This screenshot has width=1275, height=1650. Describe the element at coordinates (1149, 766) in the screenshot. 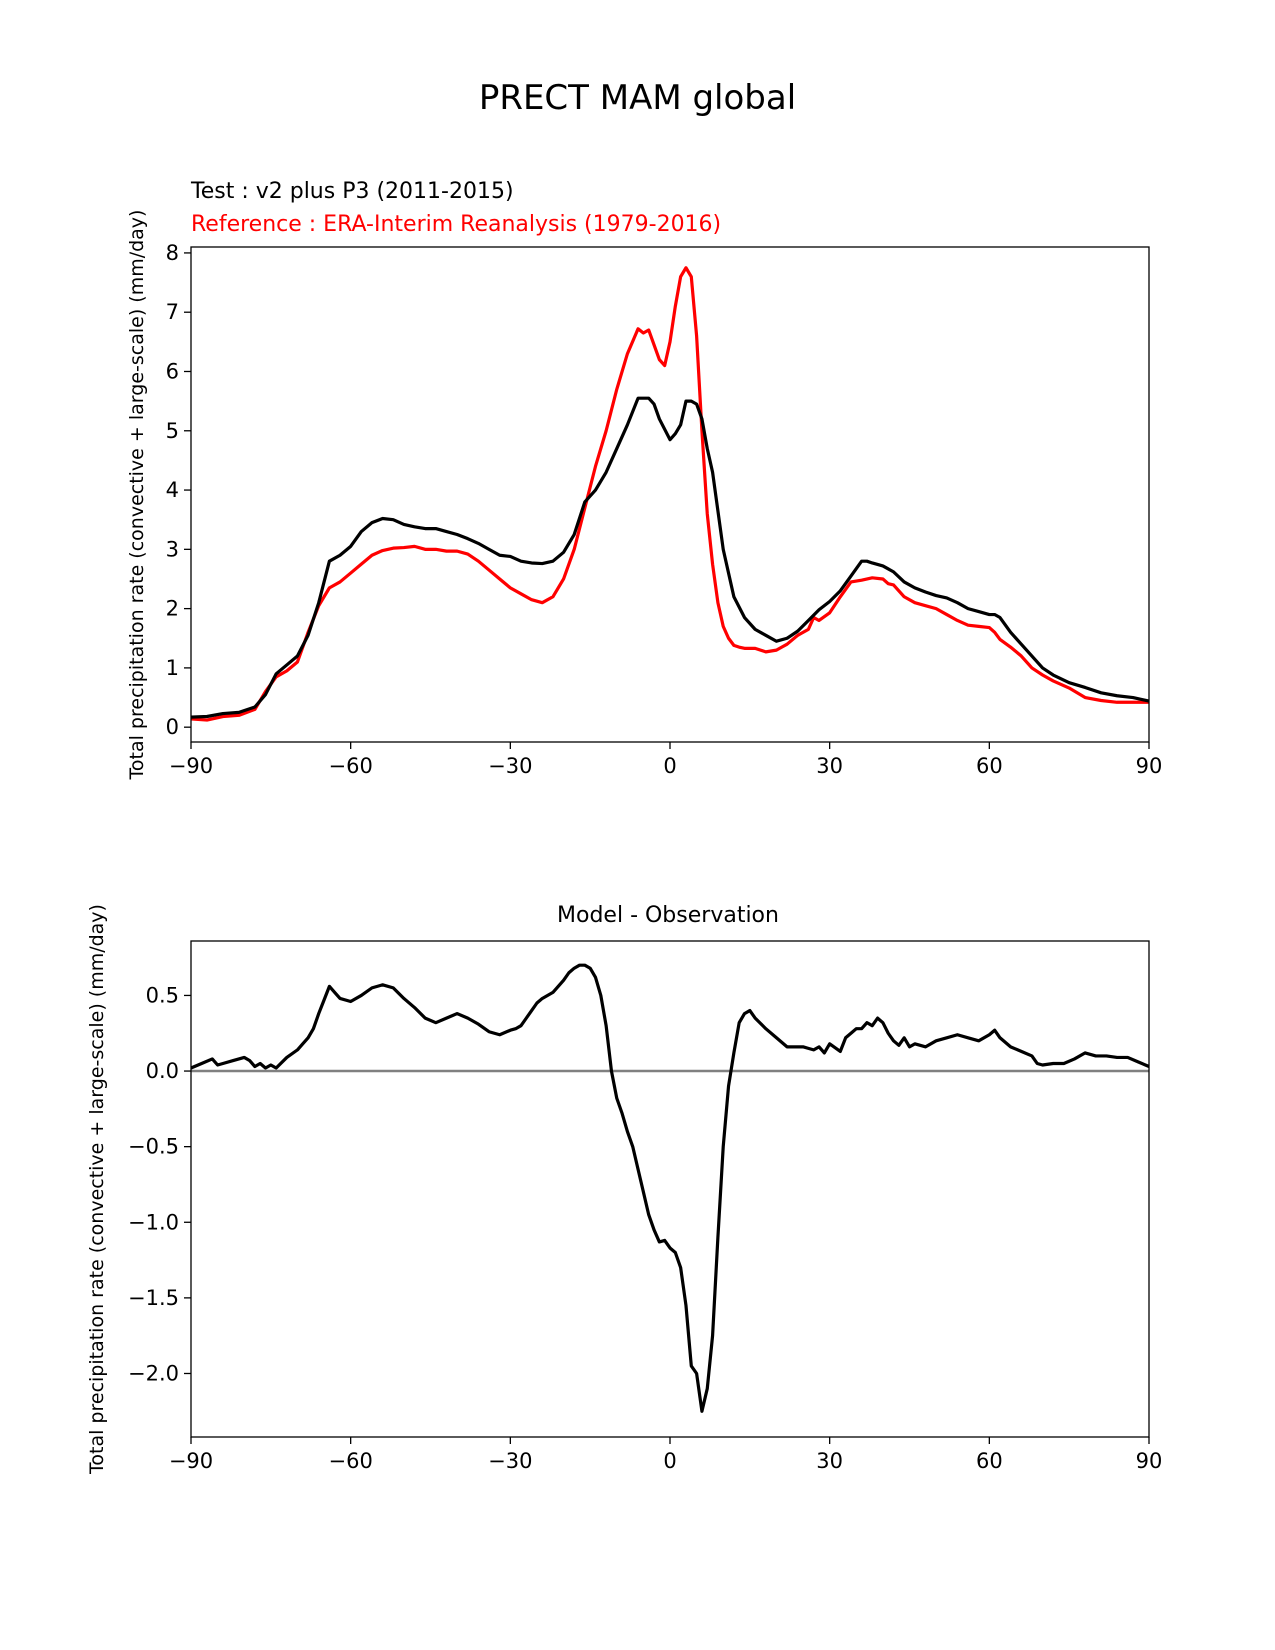

I see `top-x-tick-label: 90` at that location.